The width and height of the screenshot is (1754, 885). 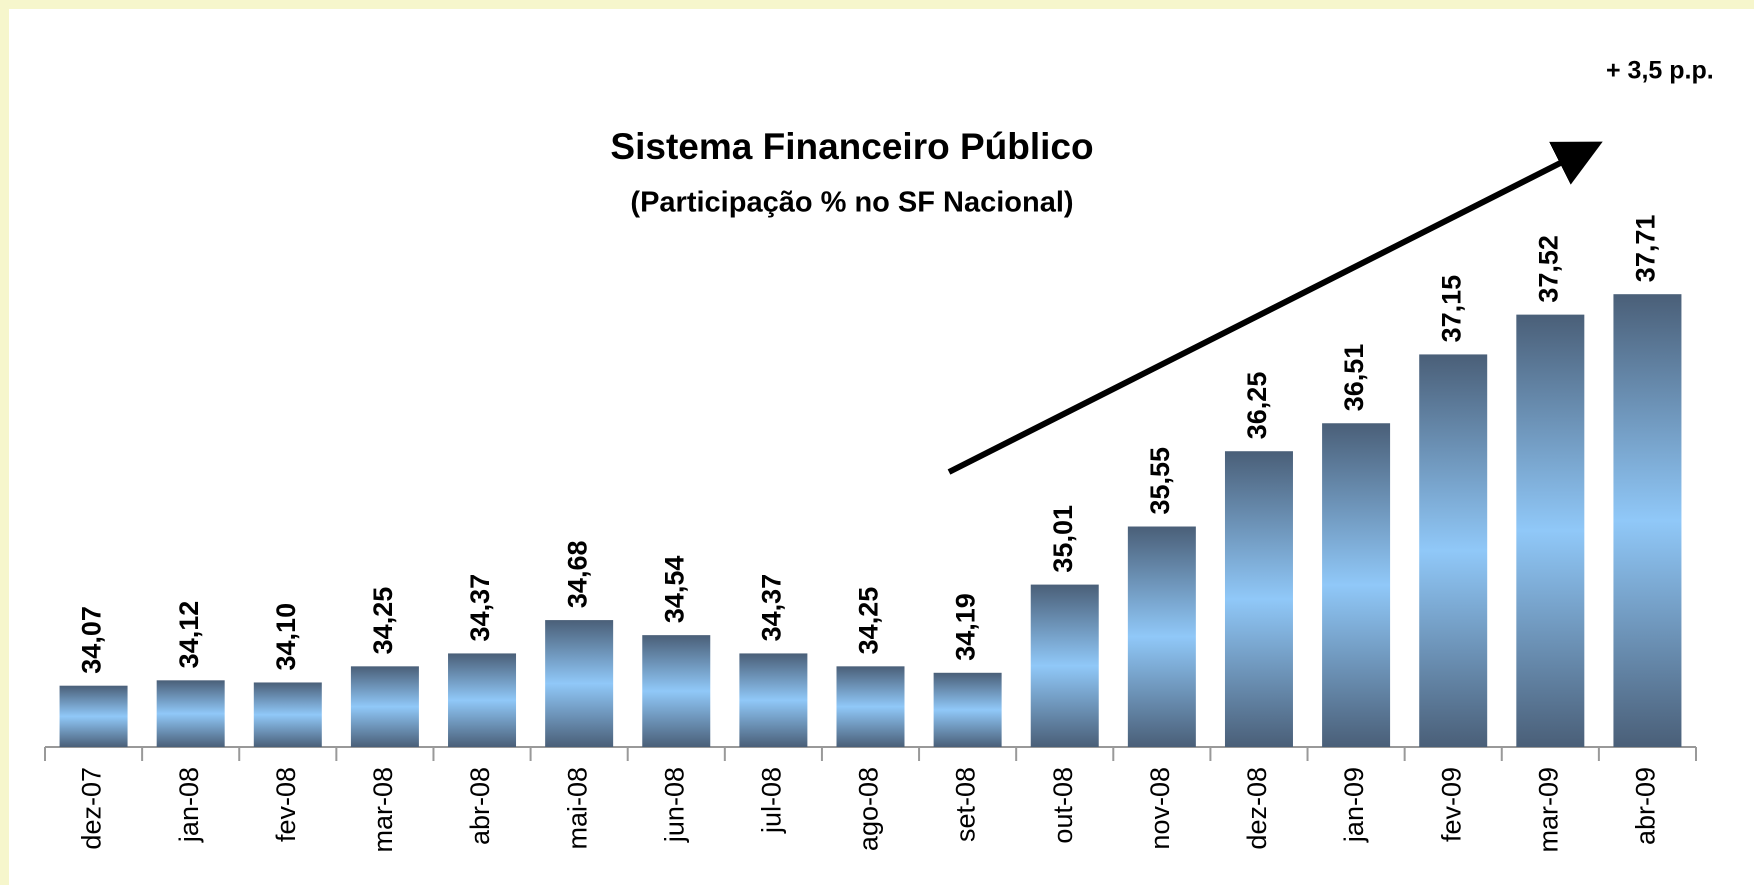 I want to click on chart-title: Sistema Financeiro Público, so click(x=851, y=146).